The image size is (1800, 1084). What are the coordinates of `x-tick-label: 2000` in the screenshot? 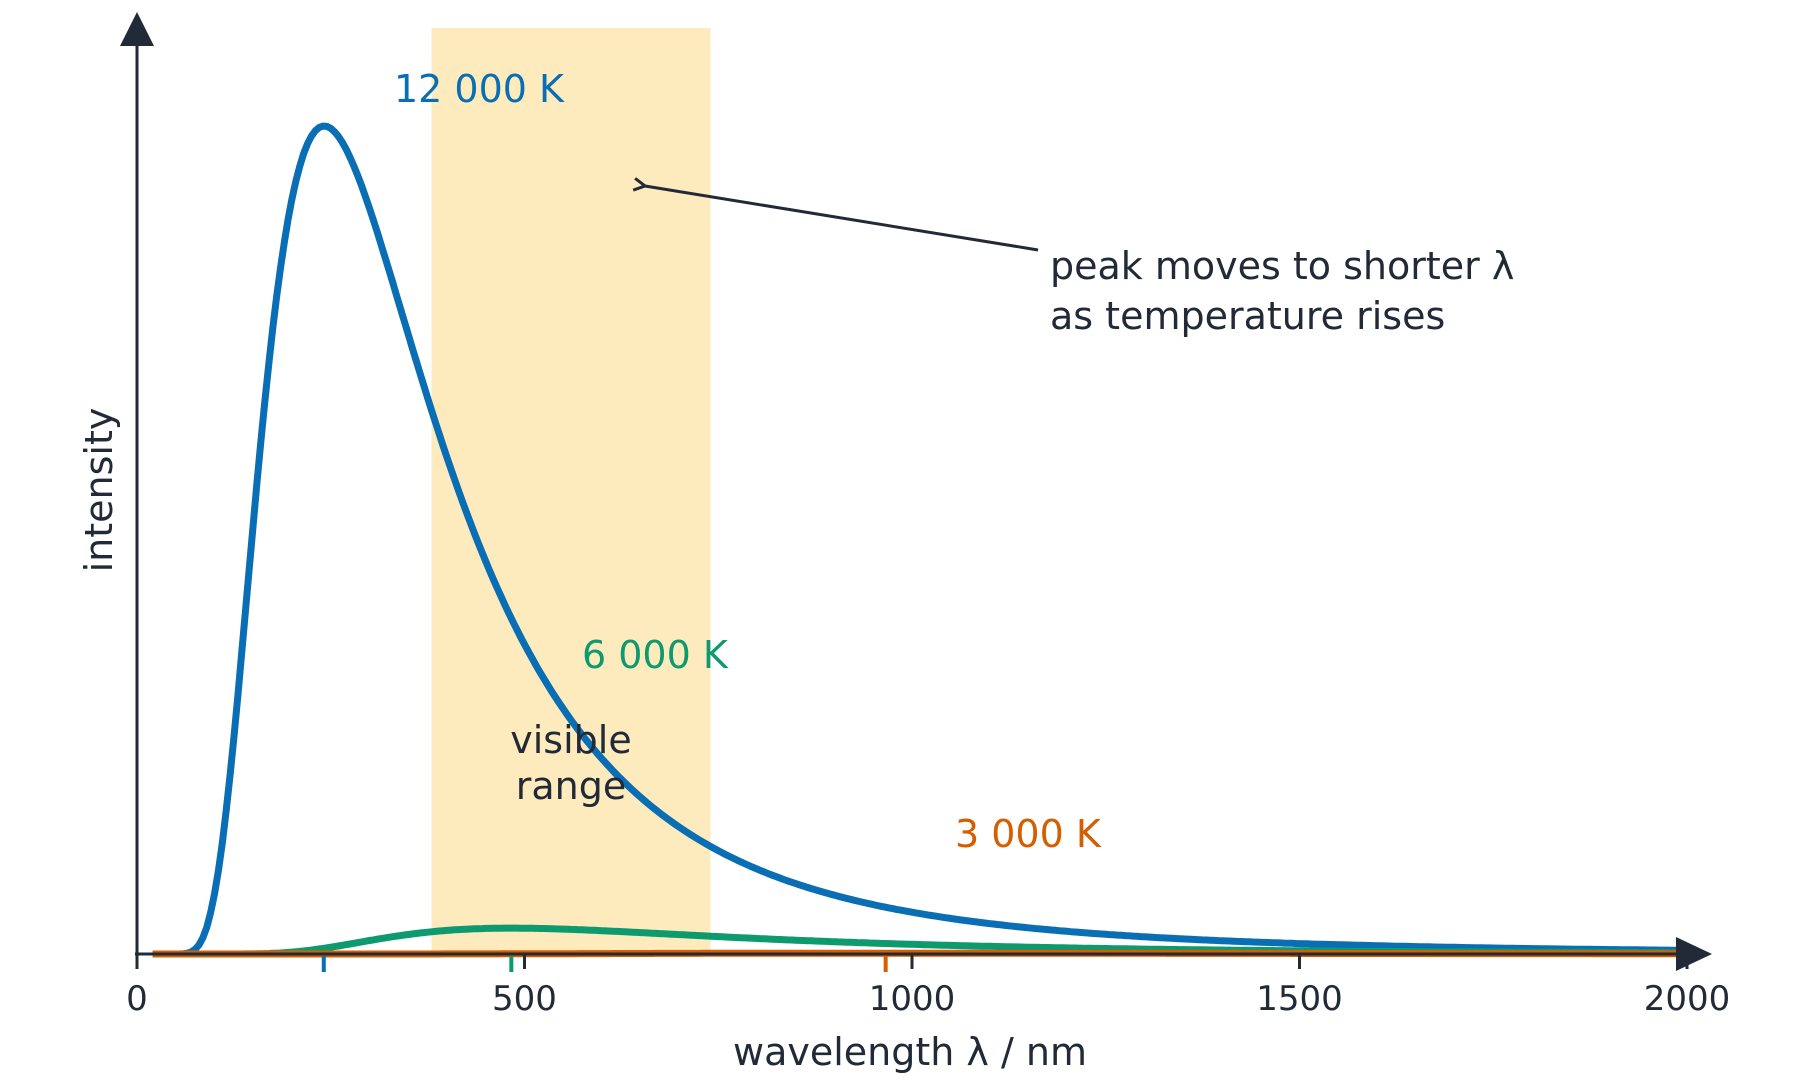 It's located at (1687, 999).